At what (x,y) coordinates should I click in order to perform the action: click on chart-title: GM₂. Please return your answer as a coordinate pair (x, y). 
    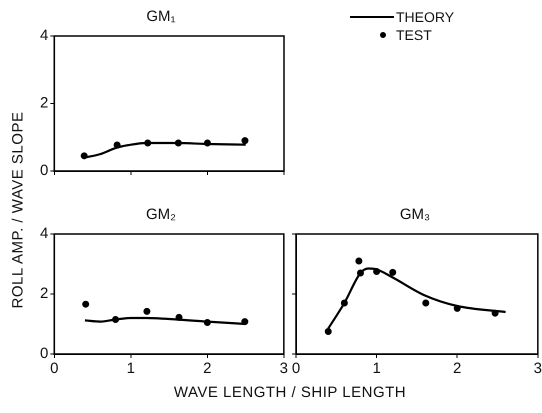
    Looking at the image, I should click on (161, 215).